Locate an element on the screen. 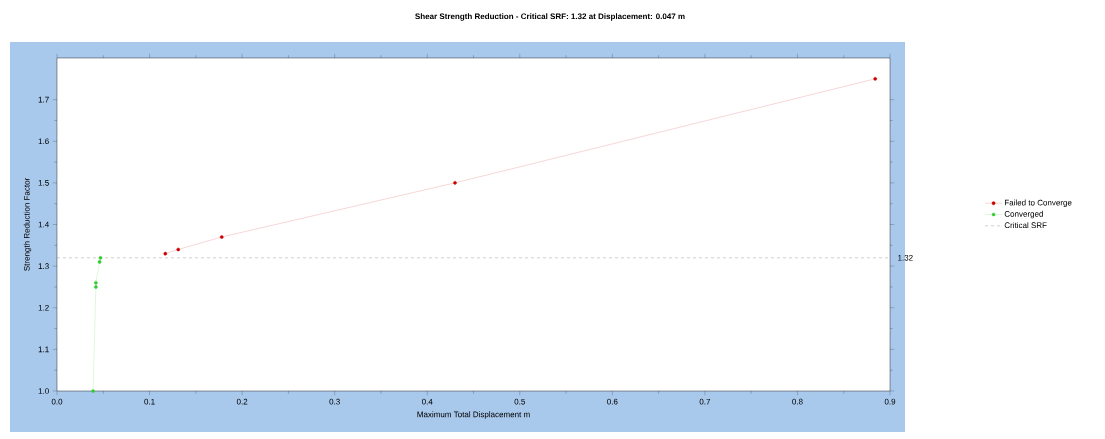 This screenshot has height=439, width=1105. y-tick-label: 1.6 is located at coordinates (43, 141).